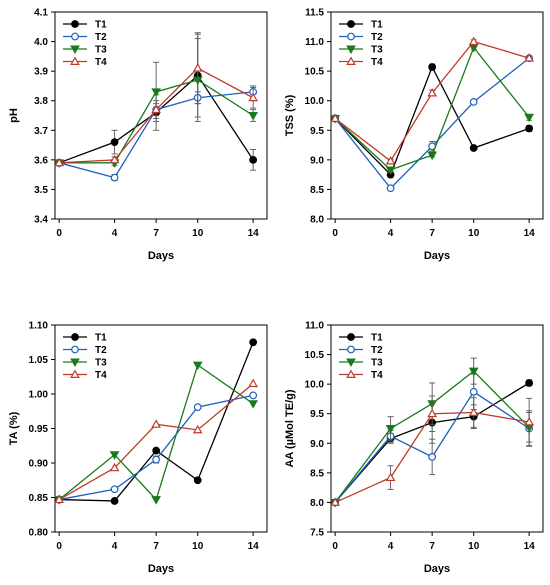 This screenshot has width=550, height=585. I want to click on series-line, so click(432, 123).